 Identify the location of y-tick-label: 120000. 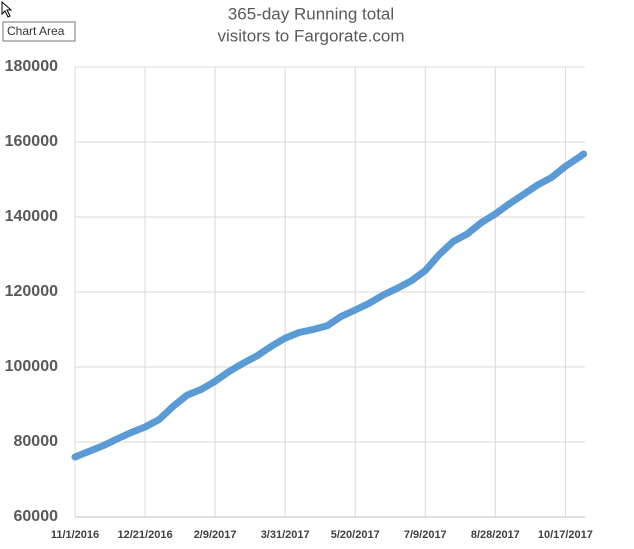
(31, 291).